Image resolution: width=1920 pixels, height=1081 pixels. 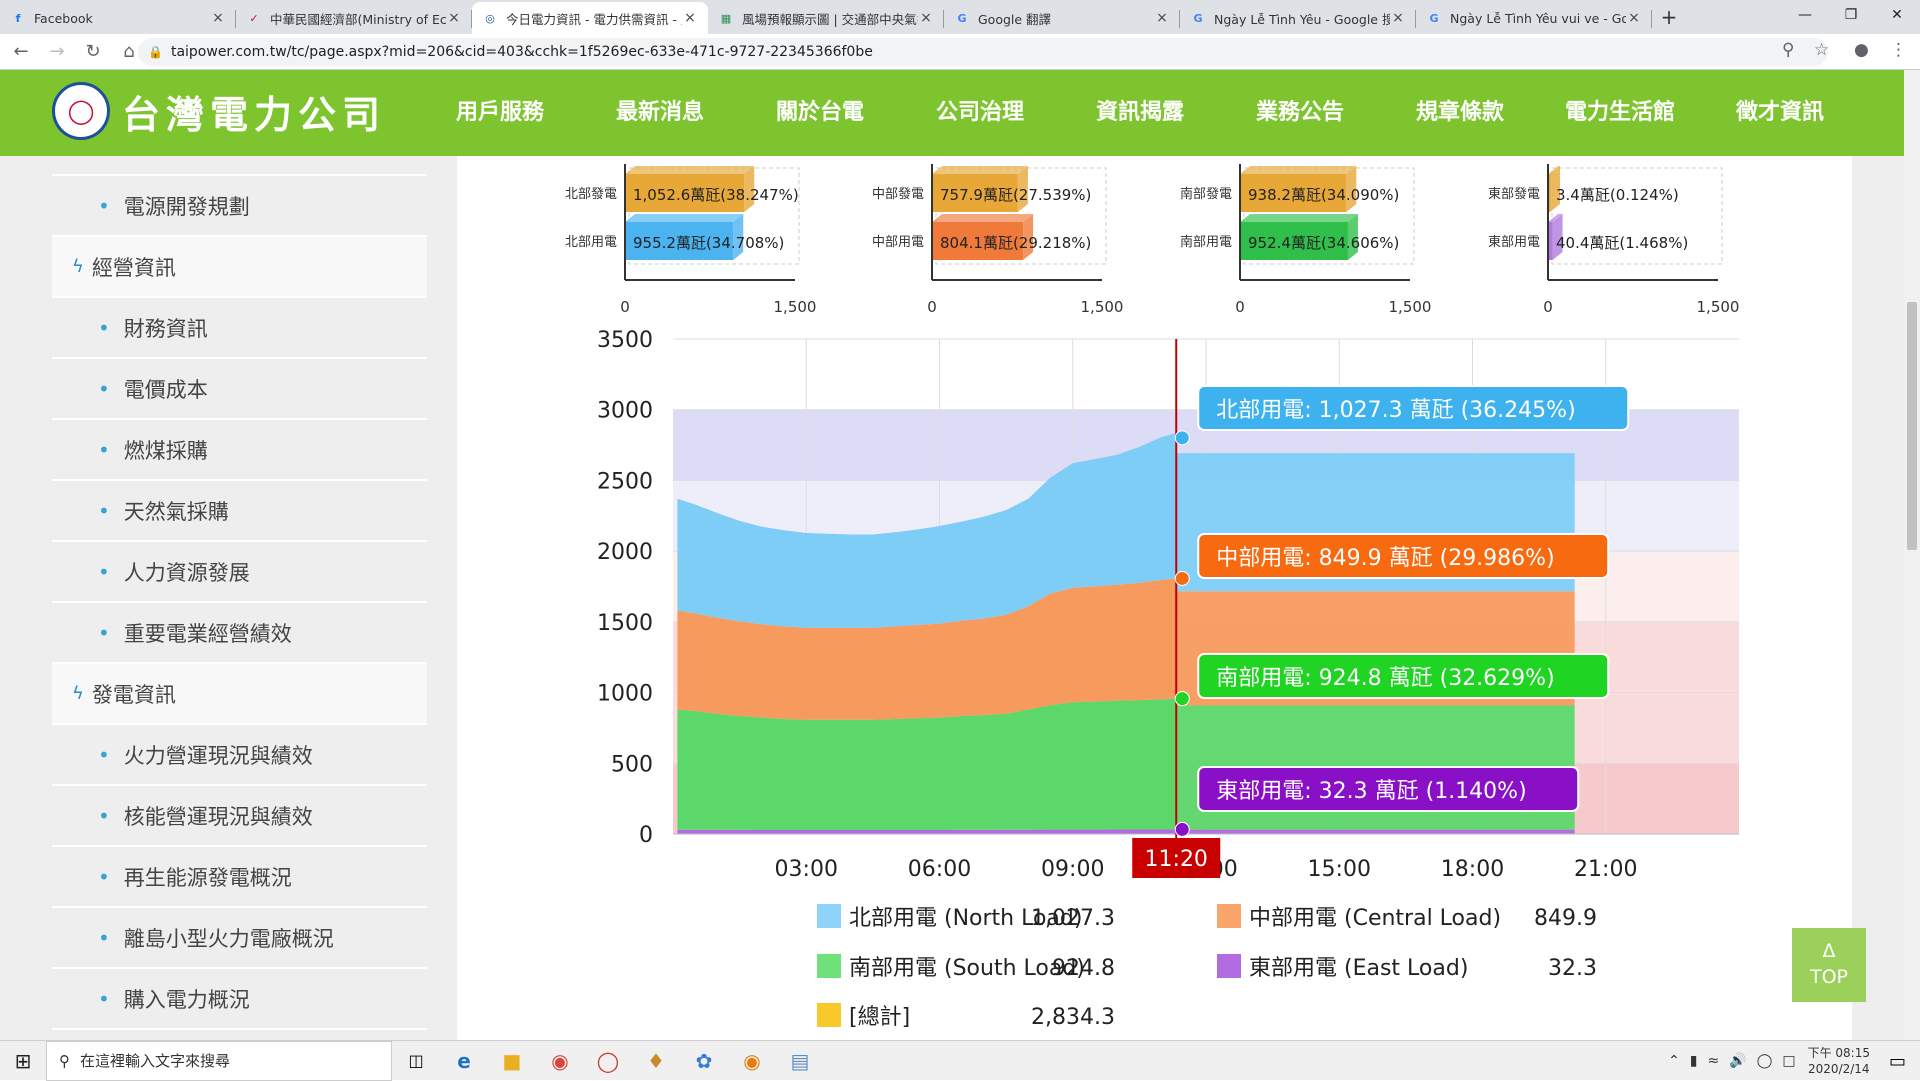 What do you see at coordinates (594, 19) in the screenshot?
I see `tab-title: 今日電力資訊 - 電力供需資訊 - 主` at bounding box center [594, 19].